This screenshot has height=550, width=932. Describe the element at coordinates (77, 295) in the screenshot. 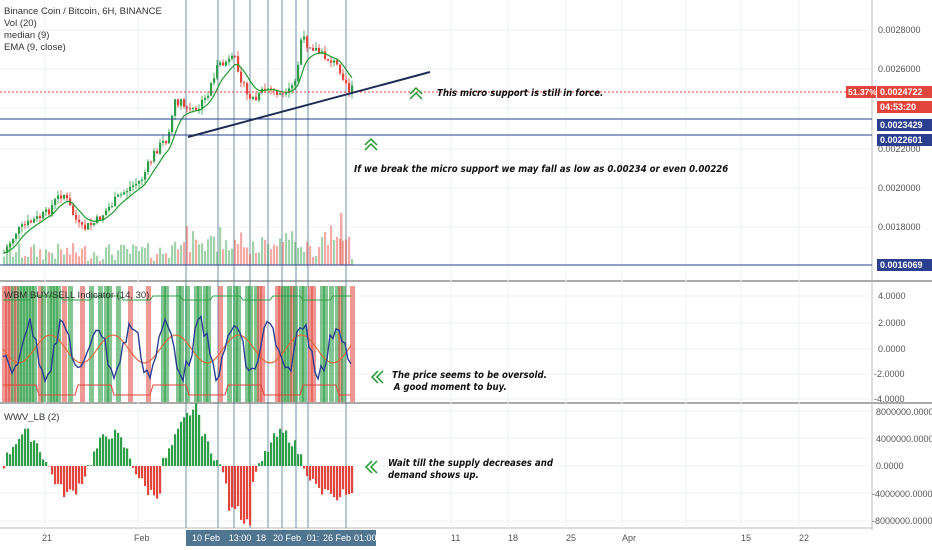

I see `wbm-legend: WBM BUY/SELL Indicator (14, 30)` at that location.